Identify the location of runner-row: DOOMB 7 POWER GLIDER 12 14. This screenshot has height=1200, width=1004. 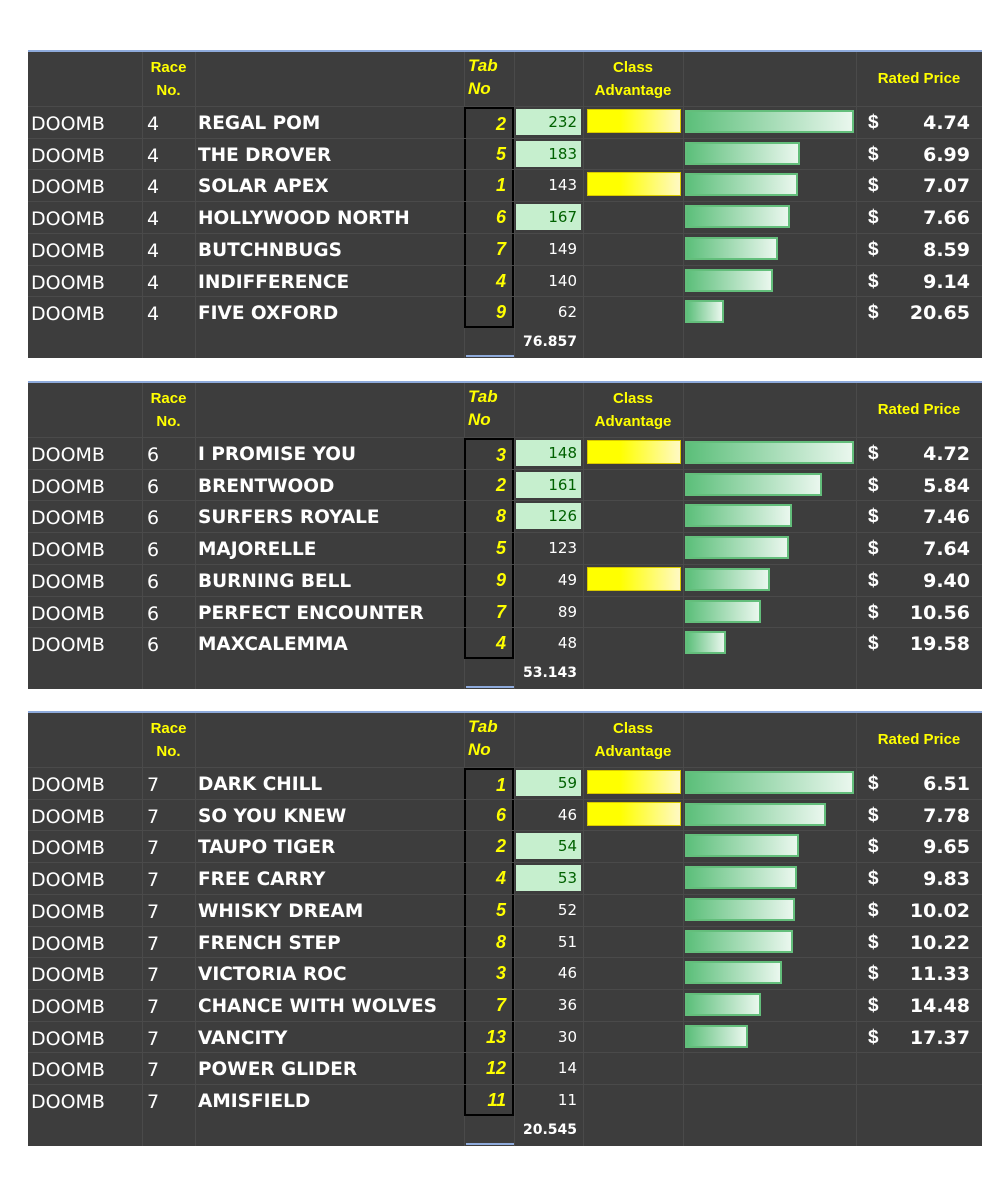
(505, 1068).